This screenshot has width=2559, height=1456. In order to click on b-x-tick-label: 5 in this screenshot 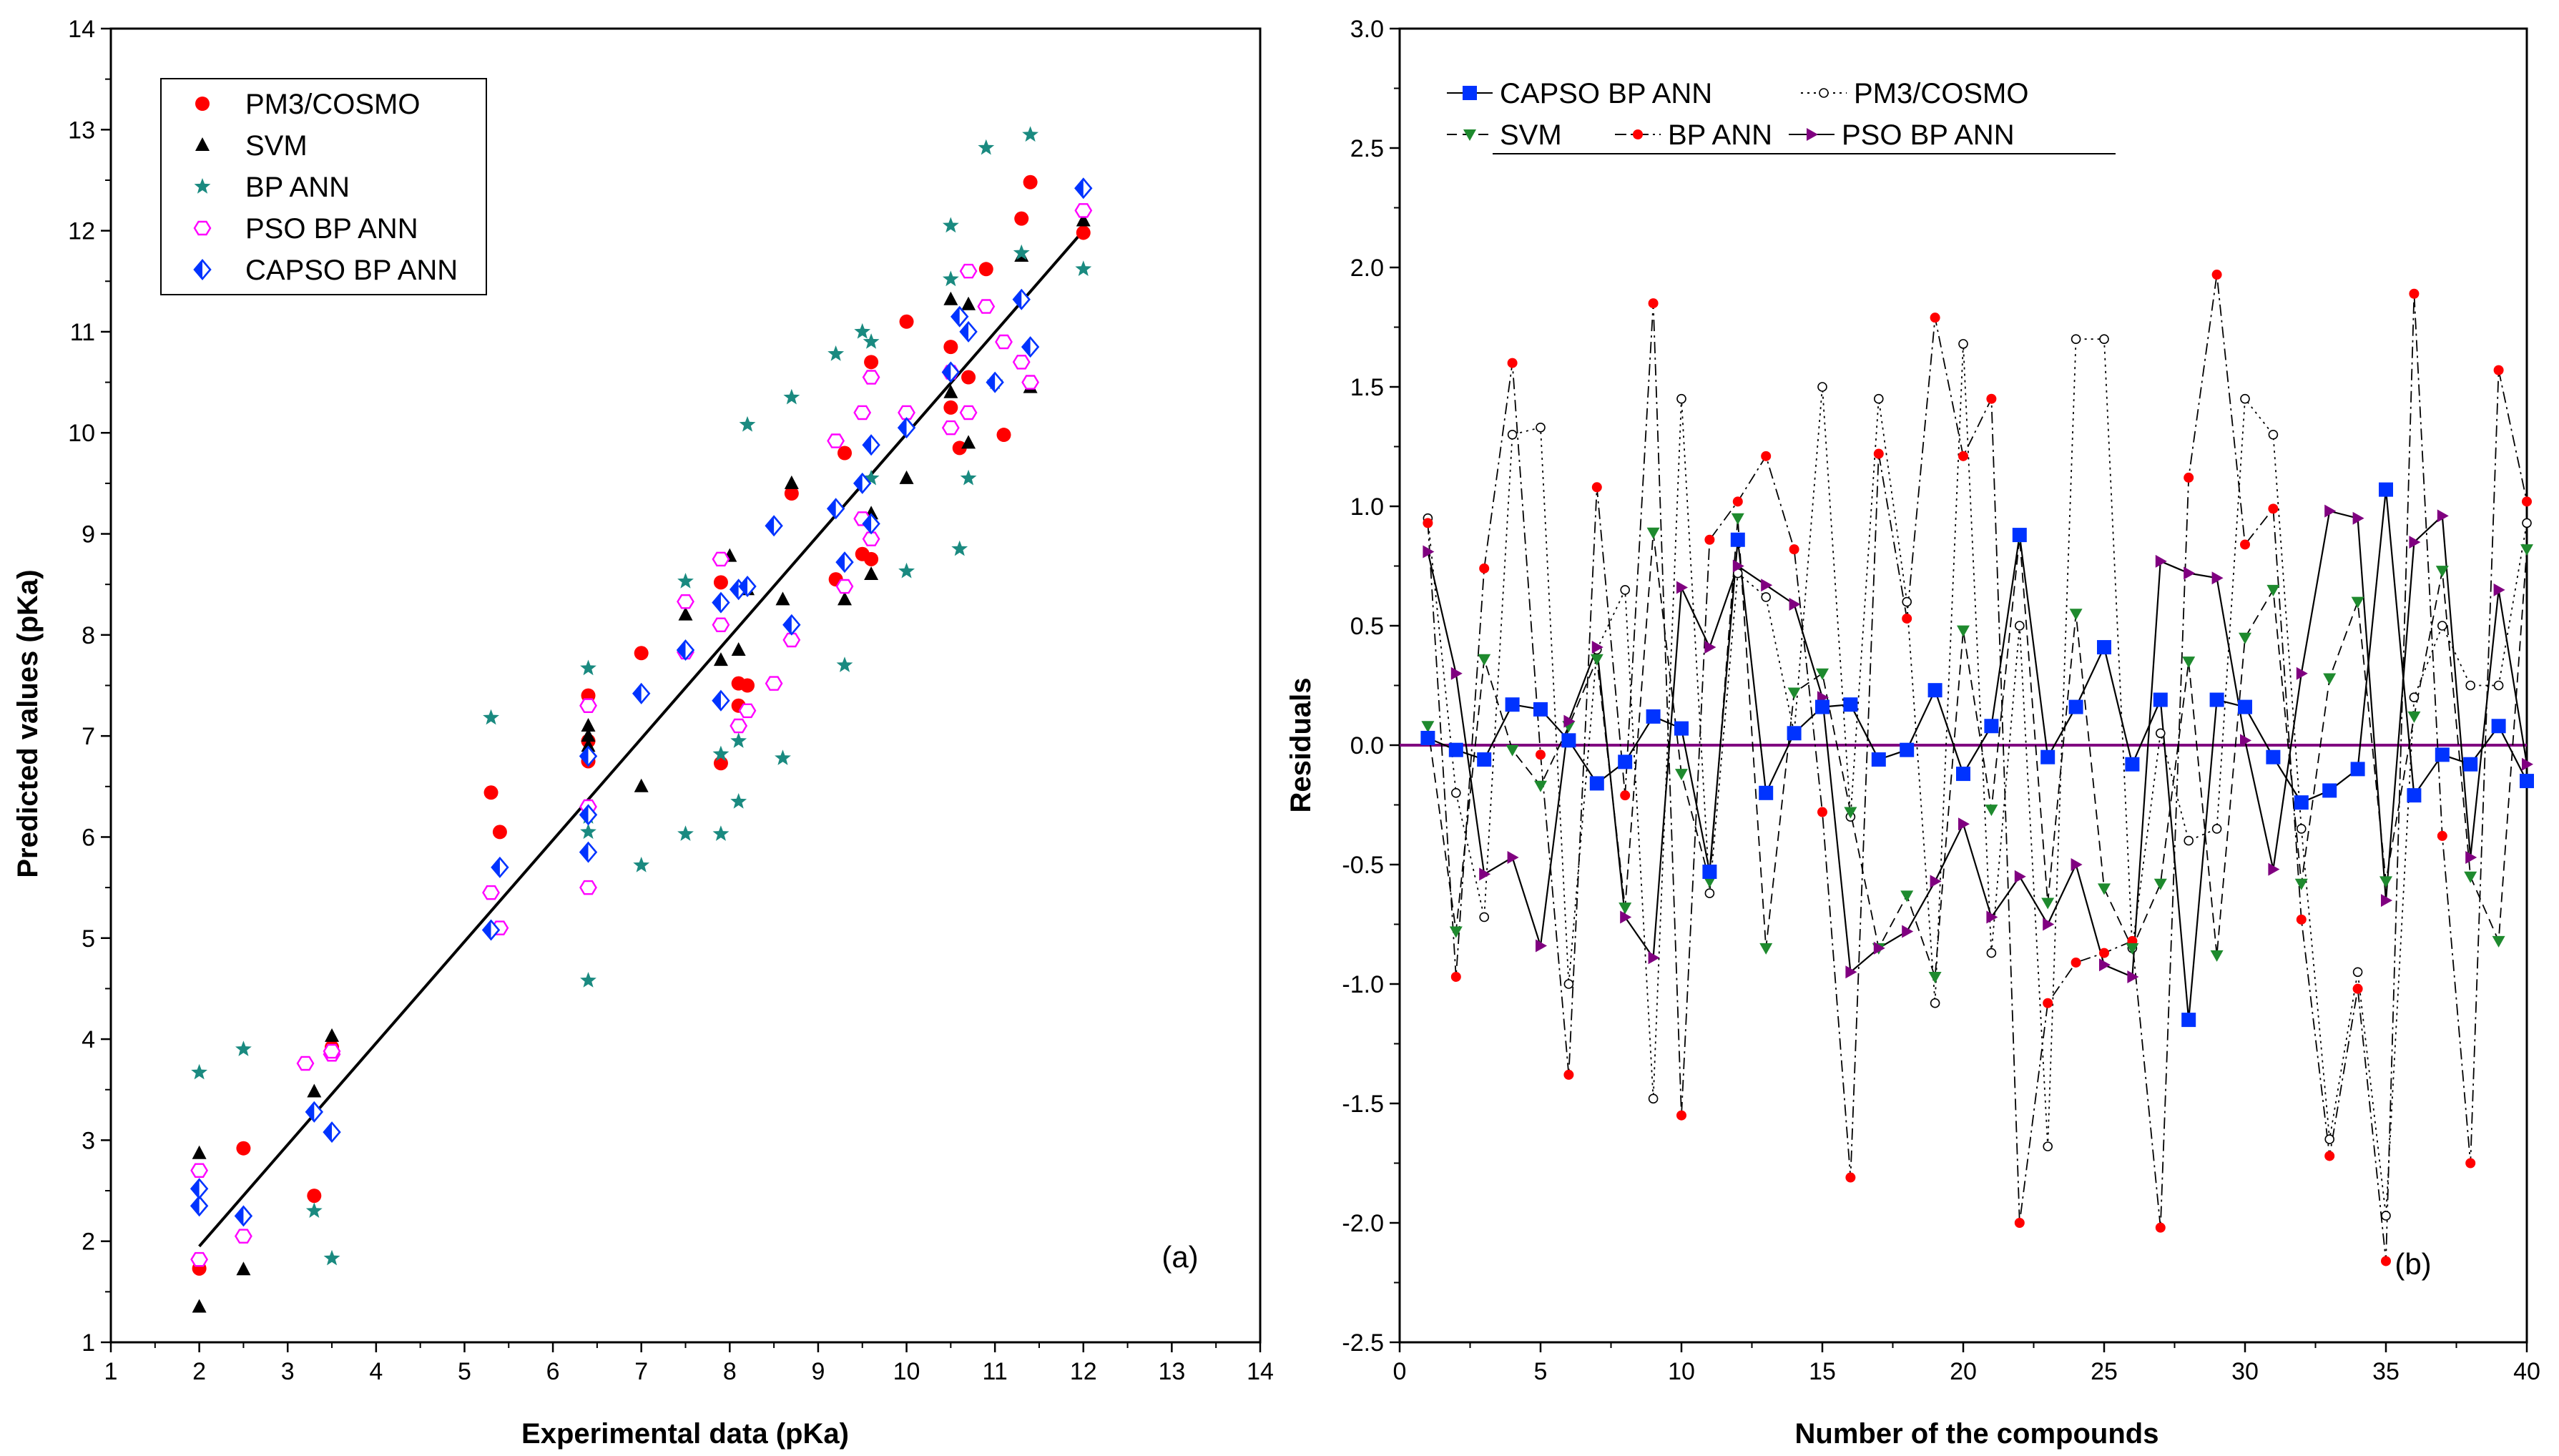, I will do `click(1541, 1371)`.